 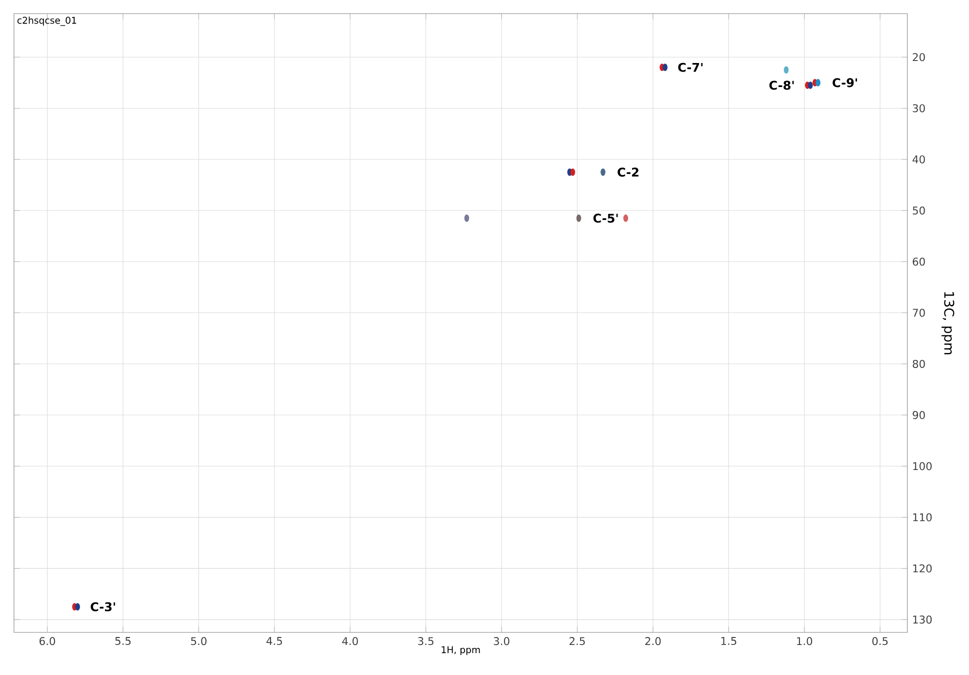 I want to click on x-tick-label: 5.0, so click(x=198, y=641).